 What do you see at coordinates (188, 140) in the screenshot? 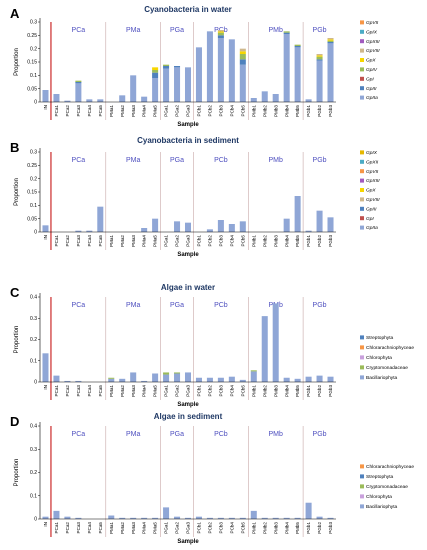
I see `chart-title: Cyanobacteria in sediment` at bounding box center [188, 140].